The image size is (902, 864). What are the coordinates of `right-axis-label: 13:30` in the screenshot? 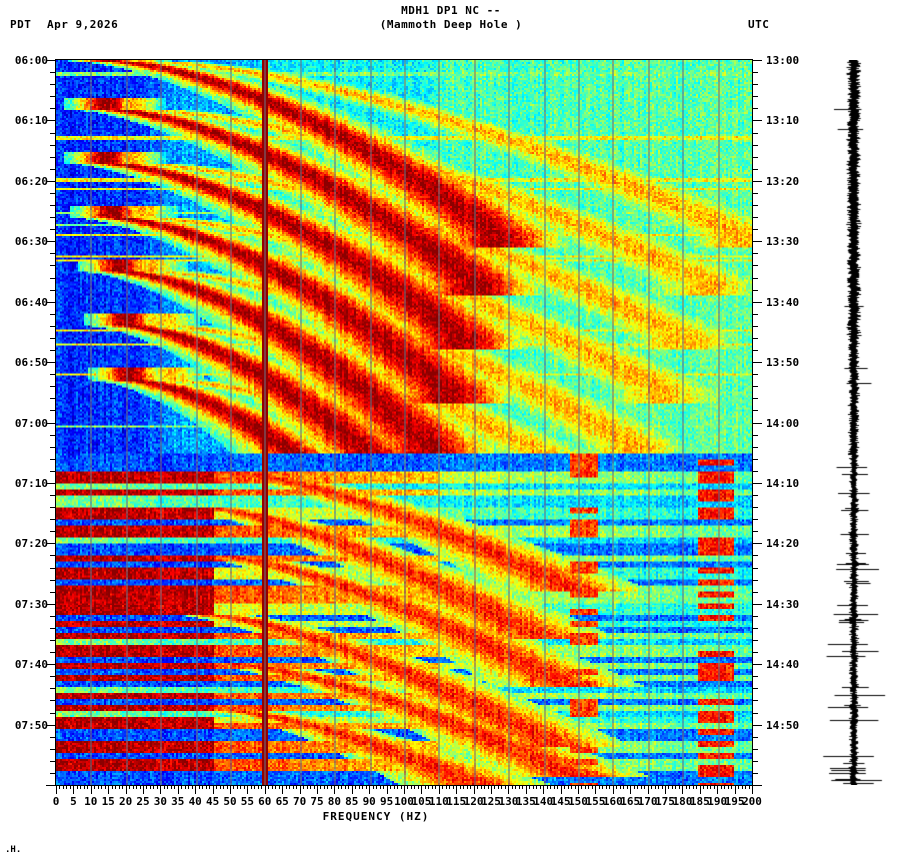 It's located at (783, 242).